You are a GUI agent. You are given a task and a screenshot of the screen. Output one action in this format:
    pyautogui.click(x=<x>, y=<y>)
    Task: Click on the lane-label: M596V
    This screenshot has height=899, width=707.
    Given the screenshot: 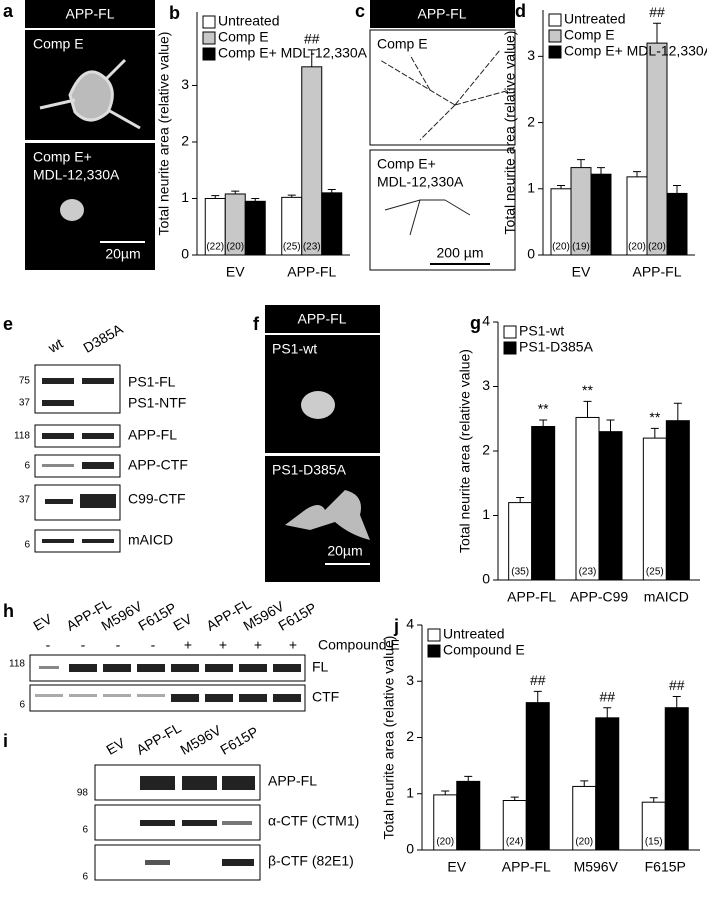 What is the action you would take?
    pyautogui.click(x=200, y=739)
    